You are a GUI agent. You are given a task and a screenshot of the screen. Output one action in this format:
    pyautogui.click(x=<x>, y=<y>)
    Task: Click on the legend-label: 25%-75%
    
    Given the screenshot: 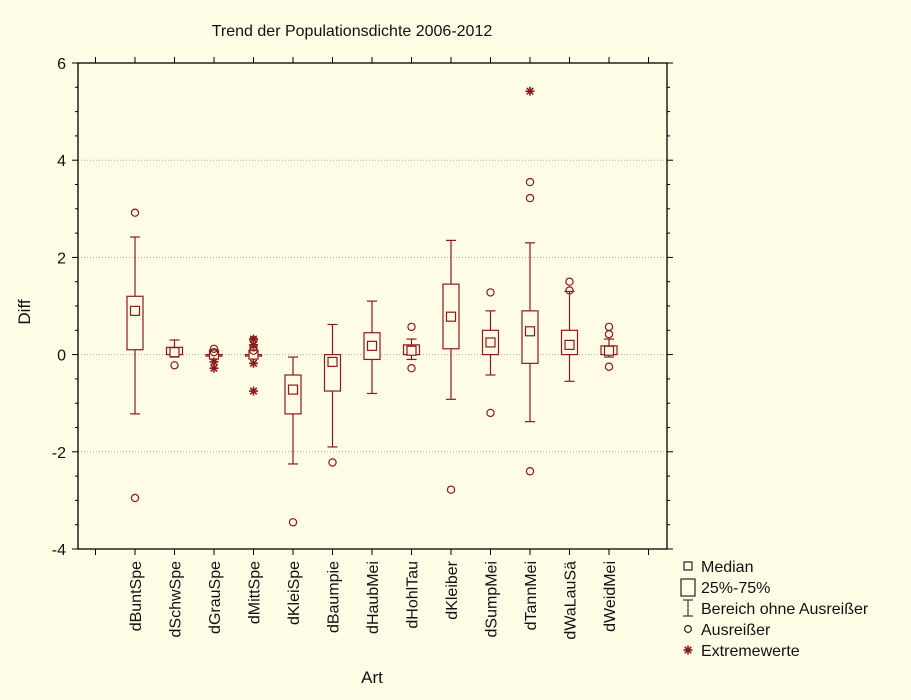 What is the action you would take?
    pyautogui.click(x=735, y=588)
    